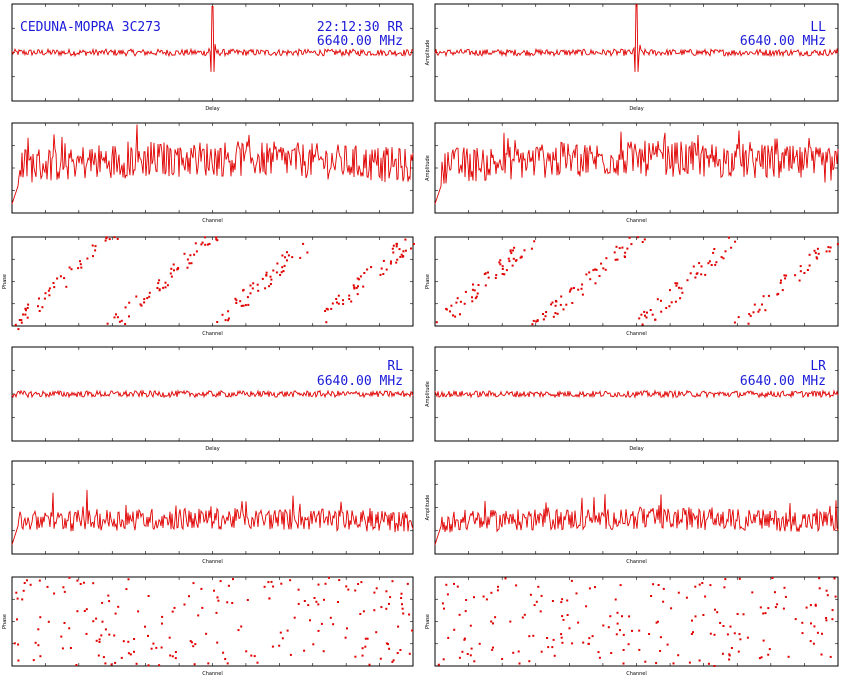 Image resolution: width=850 pixels, height=680 pixels. I want to click on lr-polarization-label: LR, so click(818, 366).